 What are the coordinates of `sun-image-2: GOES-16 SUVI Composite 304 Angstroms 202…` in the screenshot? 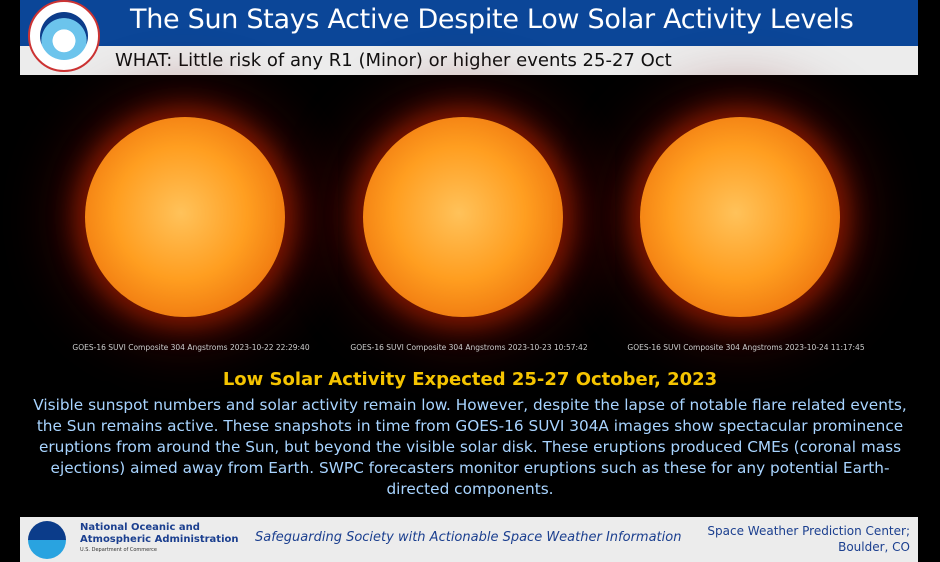 It's located at (469, 223).